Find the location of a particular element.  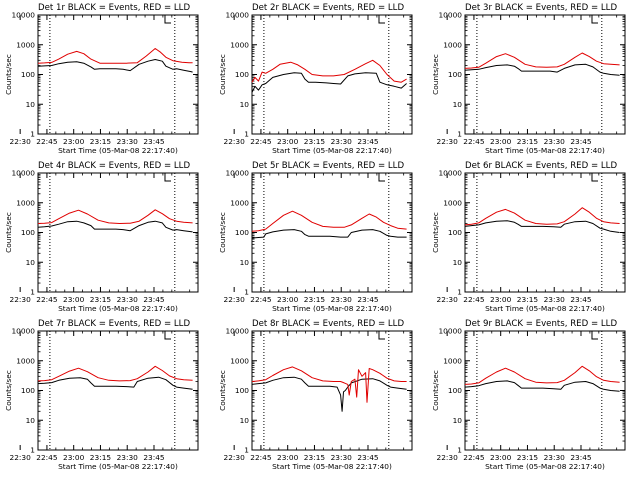

panel-title: Det 3r BLACK = Events, RED = LLD is located at coordinates (541, 8).